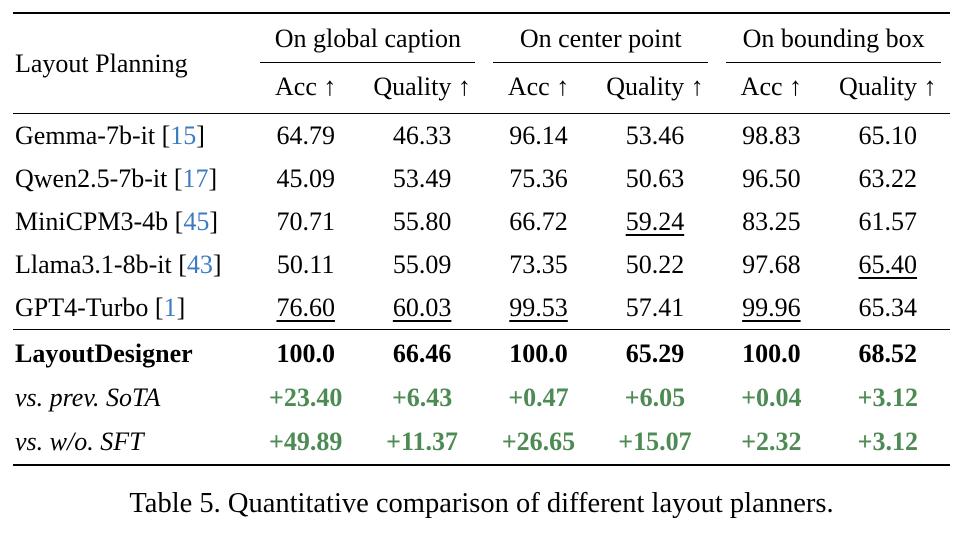 The image size is (963, 539). Describe the element at coordinates (538, 264) in the screenshot. I see `value-cell: 73.35` at that location.